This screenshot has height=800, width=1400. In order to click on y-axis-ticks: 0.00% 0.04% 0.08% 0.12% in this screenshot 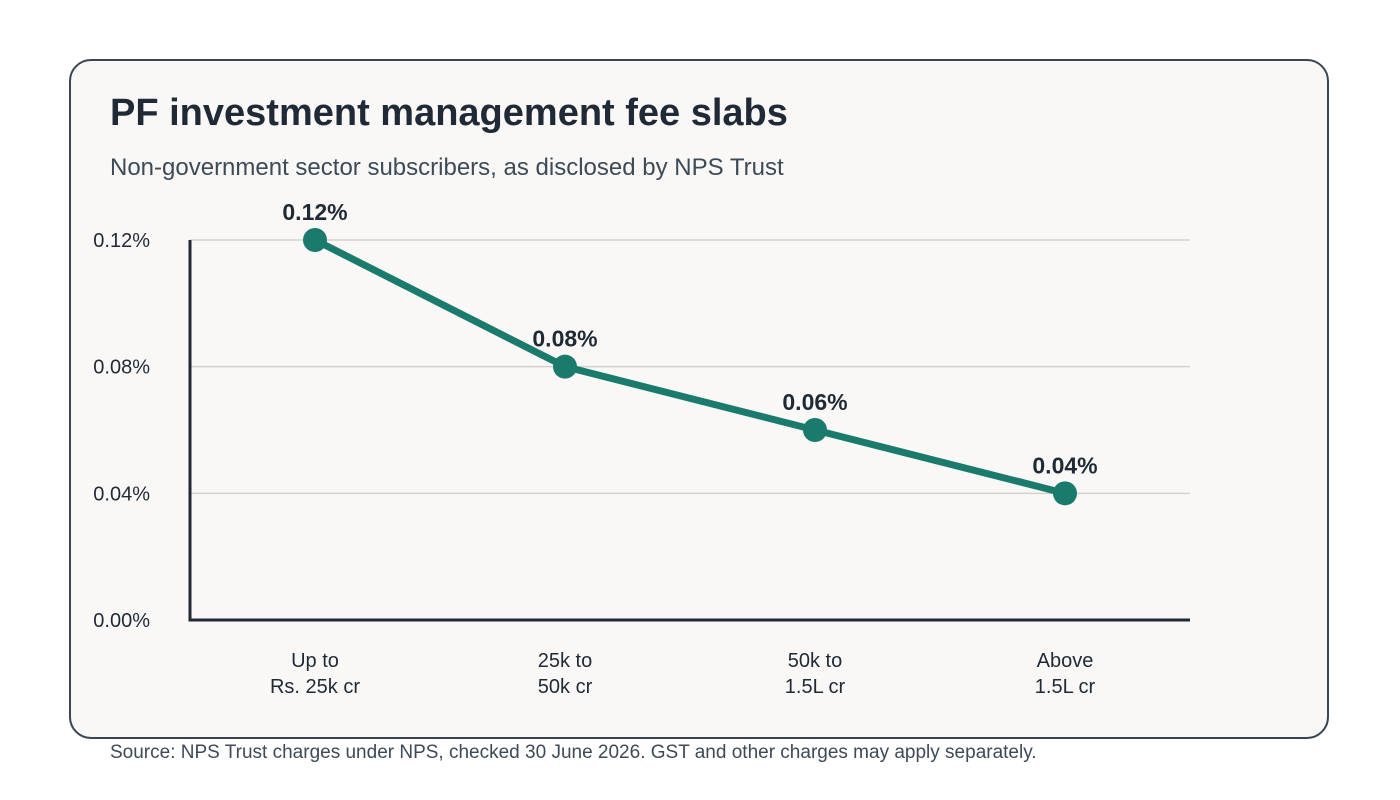, I will do `click(121, 431)`.